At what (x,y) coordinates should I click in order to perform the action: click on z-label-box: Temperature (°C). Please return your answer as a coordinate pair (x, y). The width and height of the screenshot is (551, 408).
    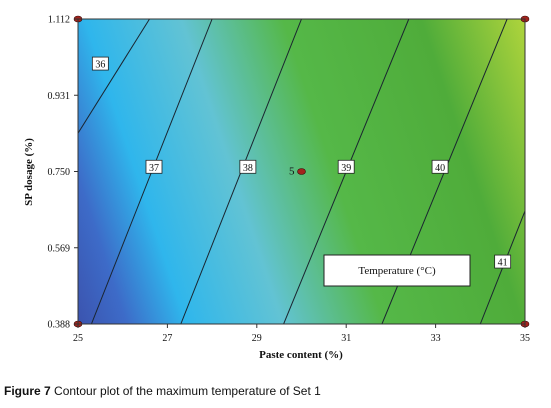
    Looking at the image, I should click on (397, 270).